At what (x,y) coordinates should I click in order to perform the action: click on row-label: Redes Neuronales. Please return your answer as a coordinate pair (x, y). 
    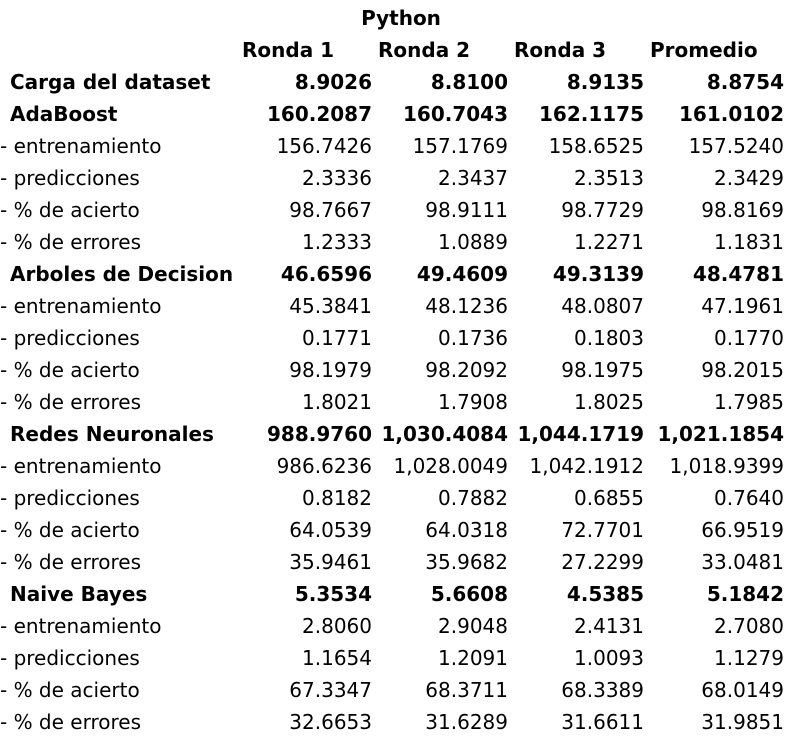
    Looking at the image, I should click on (112, 434).